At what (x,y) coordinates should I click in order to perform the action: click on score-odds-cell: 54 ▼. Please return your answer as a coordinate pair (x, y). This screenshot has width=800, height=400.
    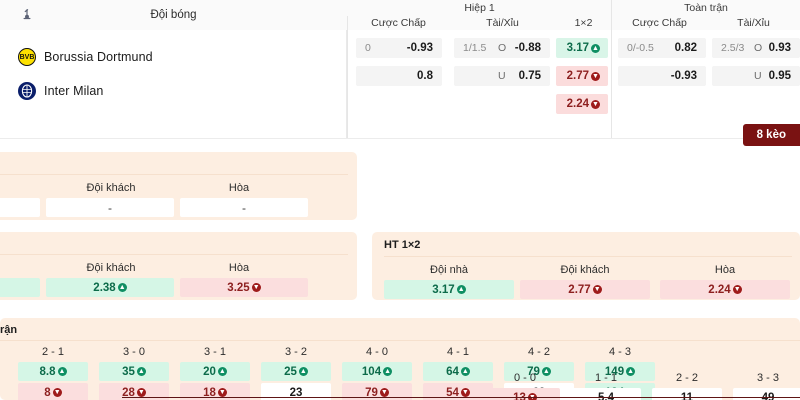
    Looking at the image, I should click on (458, 391).